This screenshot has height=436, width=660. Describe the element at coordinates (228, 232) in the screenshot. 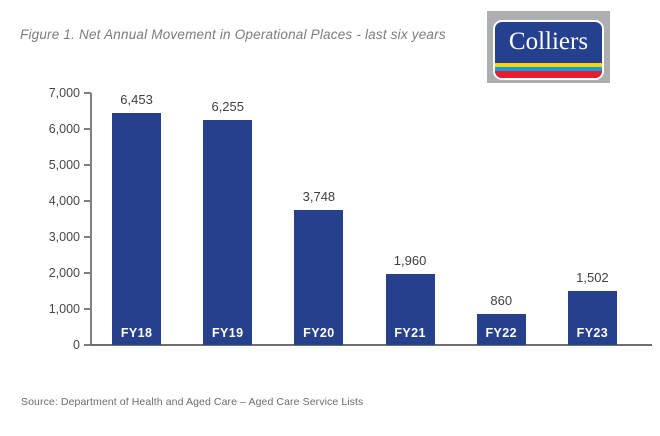

I see `bar-fy19: FY19` at that location.